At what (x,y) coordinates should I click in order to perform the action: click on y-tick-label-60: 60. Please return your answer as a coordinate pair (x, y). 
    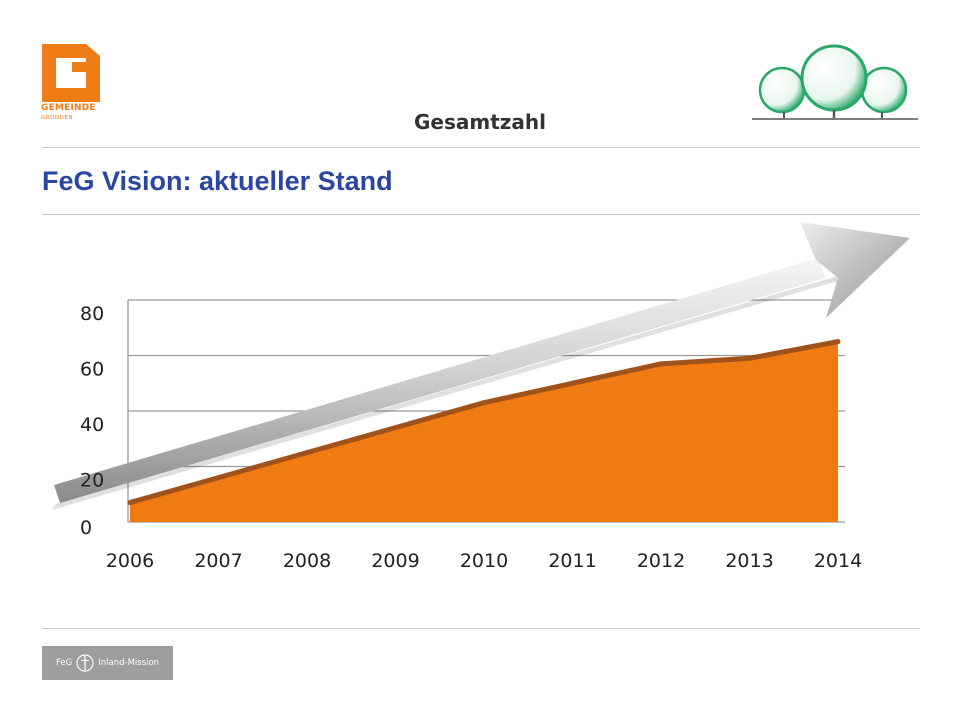
    Looking at the image, I should click on (92, 370).